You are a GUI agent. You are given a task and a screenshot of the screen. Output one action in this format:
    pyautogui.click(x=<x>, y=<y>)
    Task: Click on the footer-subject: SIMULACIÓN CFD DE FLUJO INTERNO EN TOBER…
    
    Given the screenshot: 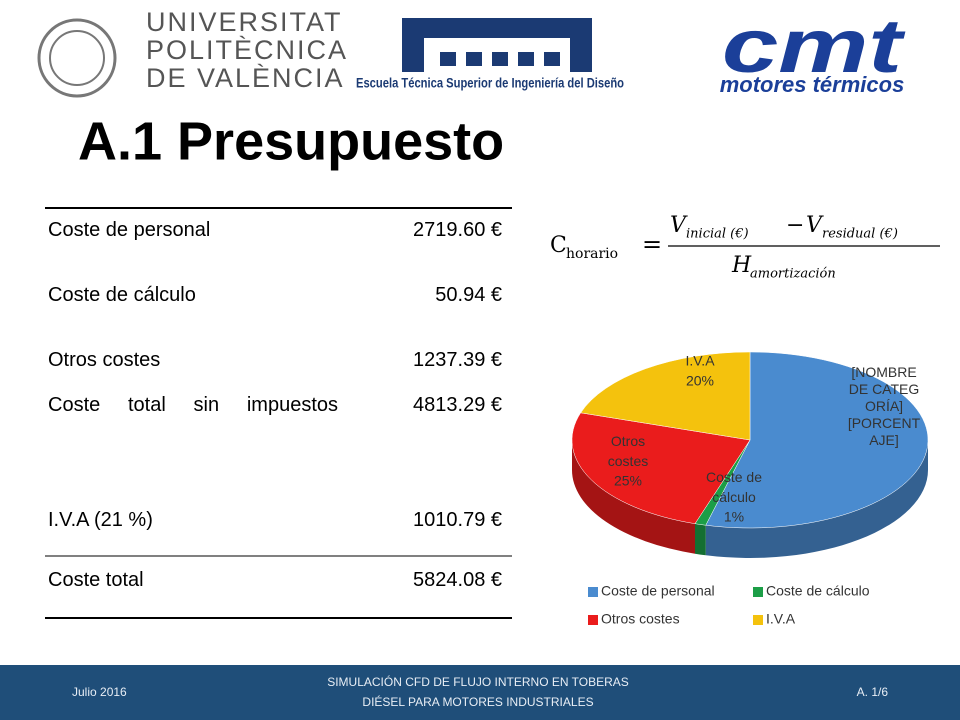 What is the action you would take?
    pyautogui.click(x=478, y=681)
    